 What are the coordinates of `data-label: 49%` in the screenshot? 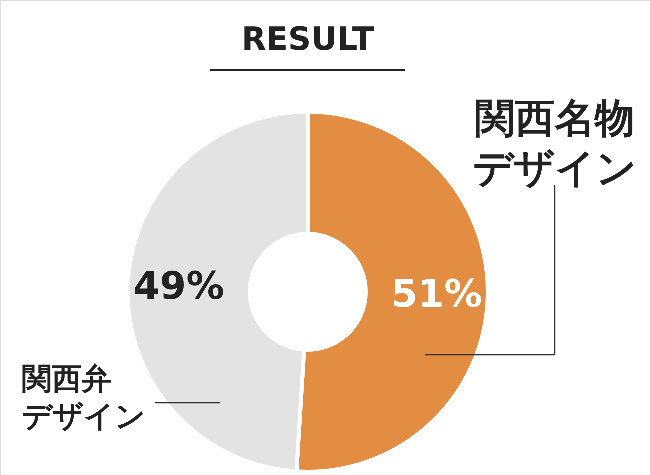 It's located at (179, 286).